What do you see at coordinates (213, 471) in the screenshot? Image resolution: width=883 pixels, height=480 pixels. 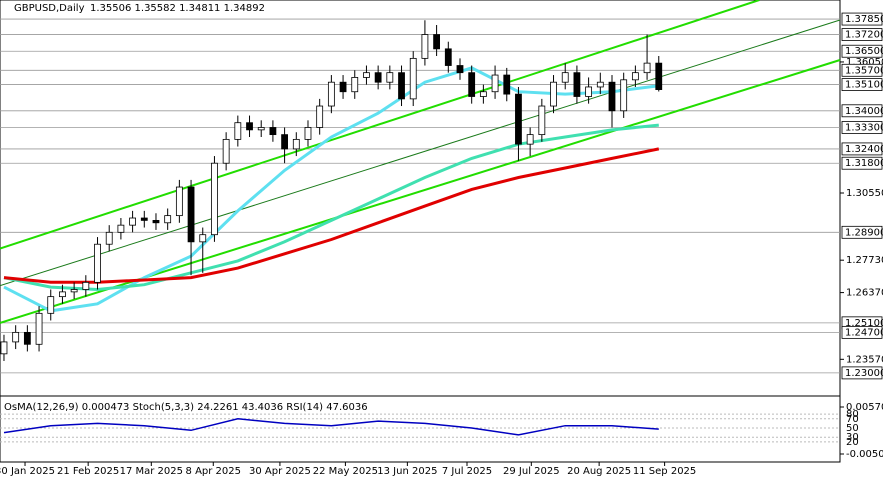 I see `x-tick-label: 8 Apr 2025` at bounding box center [213, 471].